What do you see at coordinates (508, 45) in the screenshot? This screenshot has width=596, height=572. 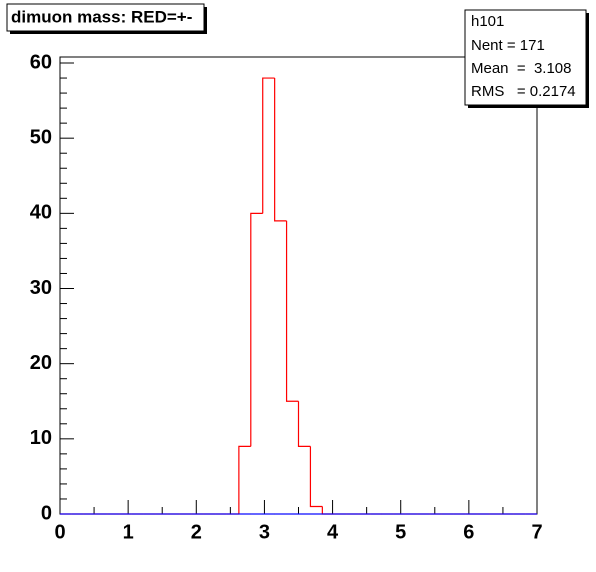 I see `stats-row: Nent = 171` at bounding box center [508, 45].